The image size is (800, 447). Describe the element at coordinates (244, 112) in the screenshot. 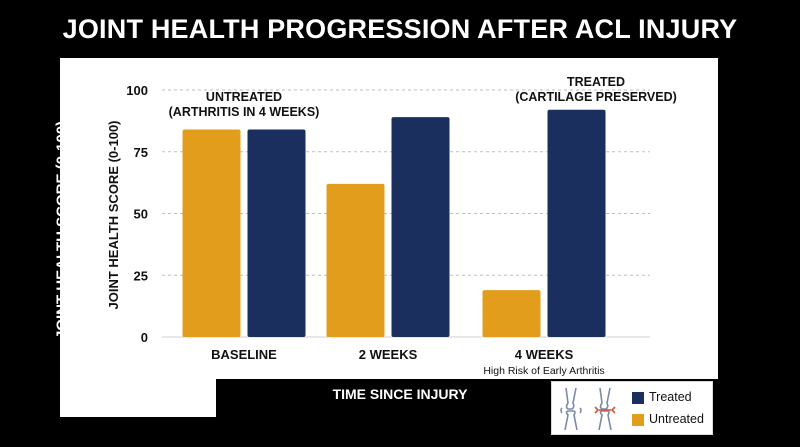

I see `annotation-0-line-1: (ARTHRITIS IN 4 WEEKS)` at that location.